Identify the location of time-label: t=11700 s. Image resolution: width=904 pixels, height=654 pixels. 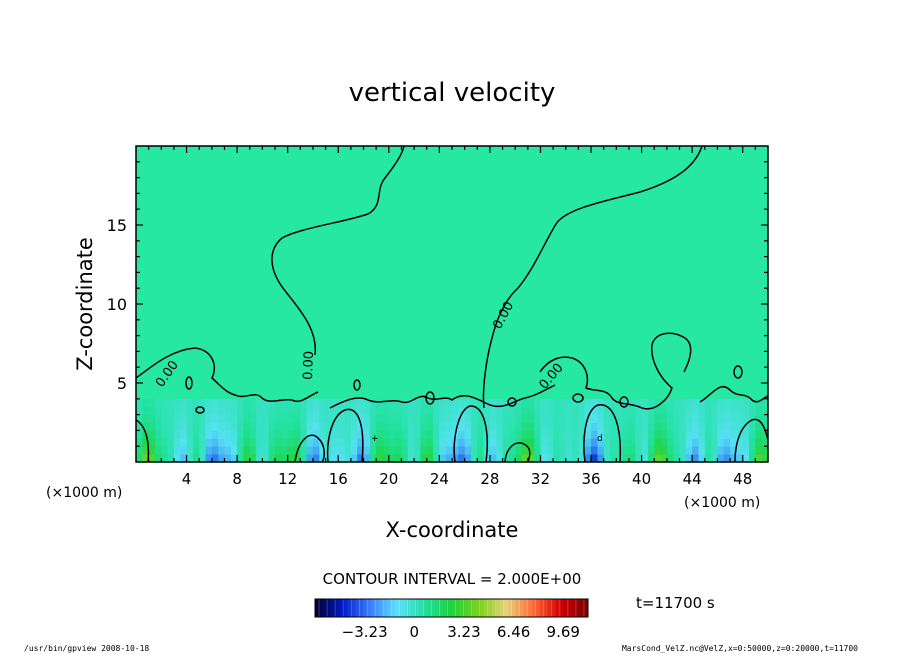
(675, 603).